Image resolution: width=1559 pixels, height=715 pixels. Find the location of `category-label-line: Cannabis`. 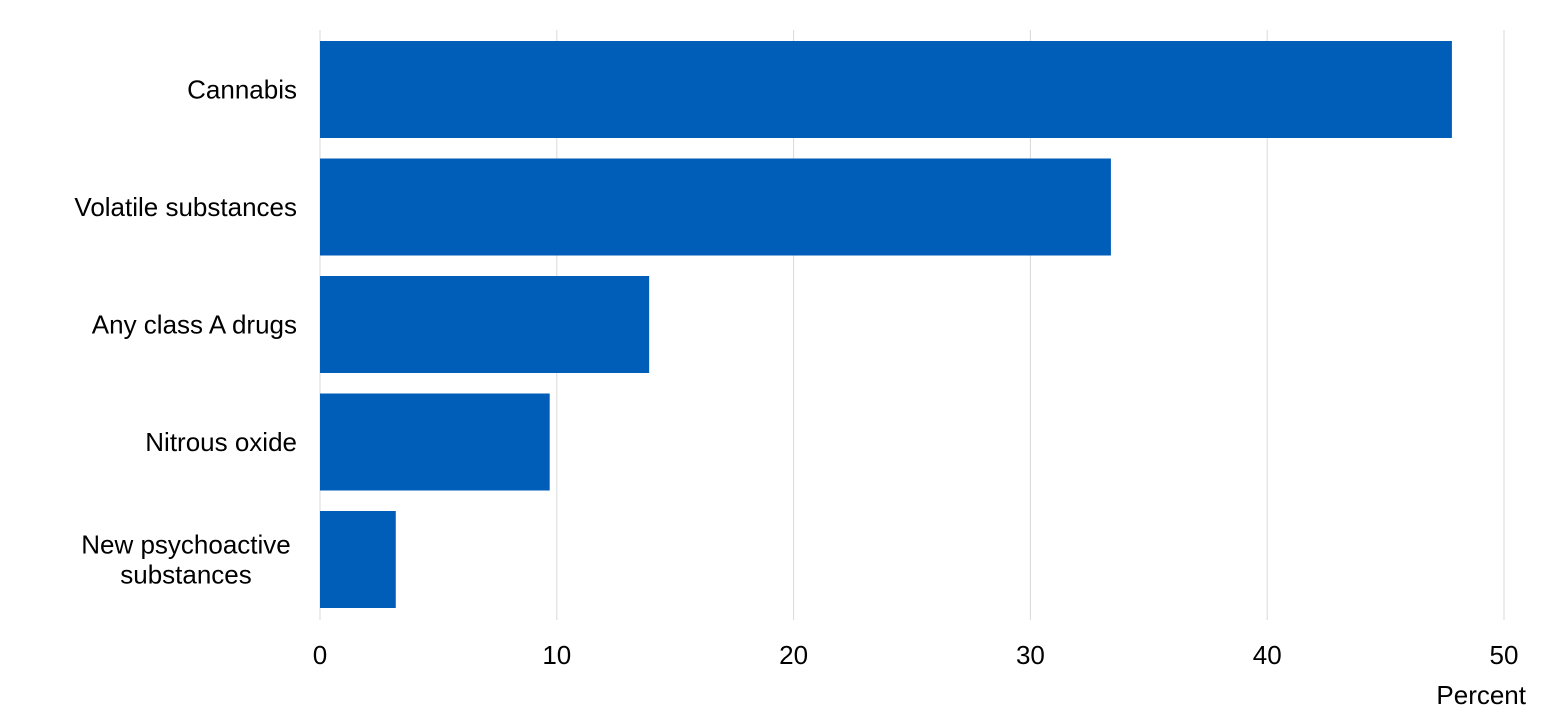

category-label-line: Cannabis is located at coordinates (242, 90).